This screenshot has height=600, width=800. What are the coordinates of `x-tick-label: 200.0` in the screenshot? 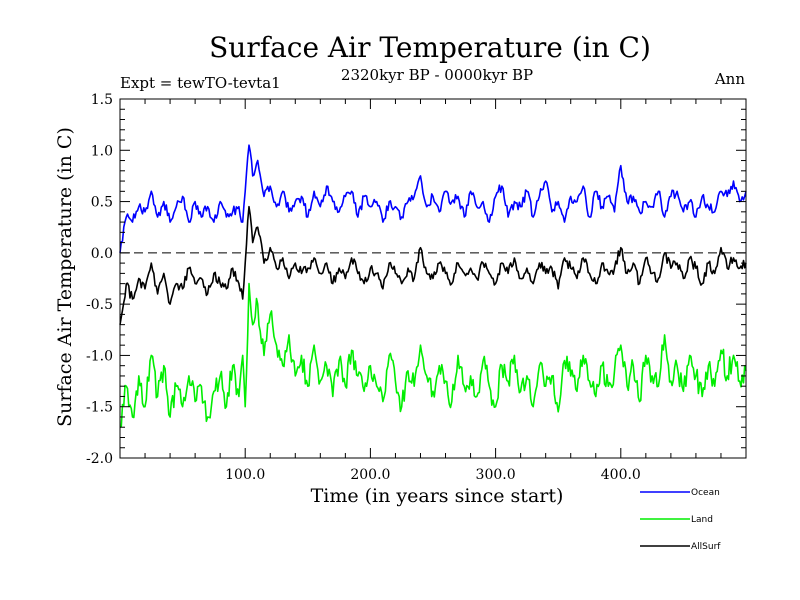 It's located at (370, 475).